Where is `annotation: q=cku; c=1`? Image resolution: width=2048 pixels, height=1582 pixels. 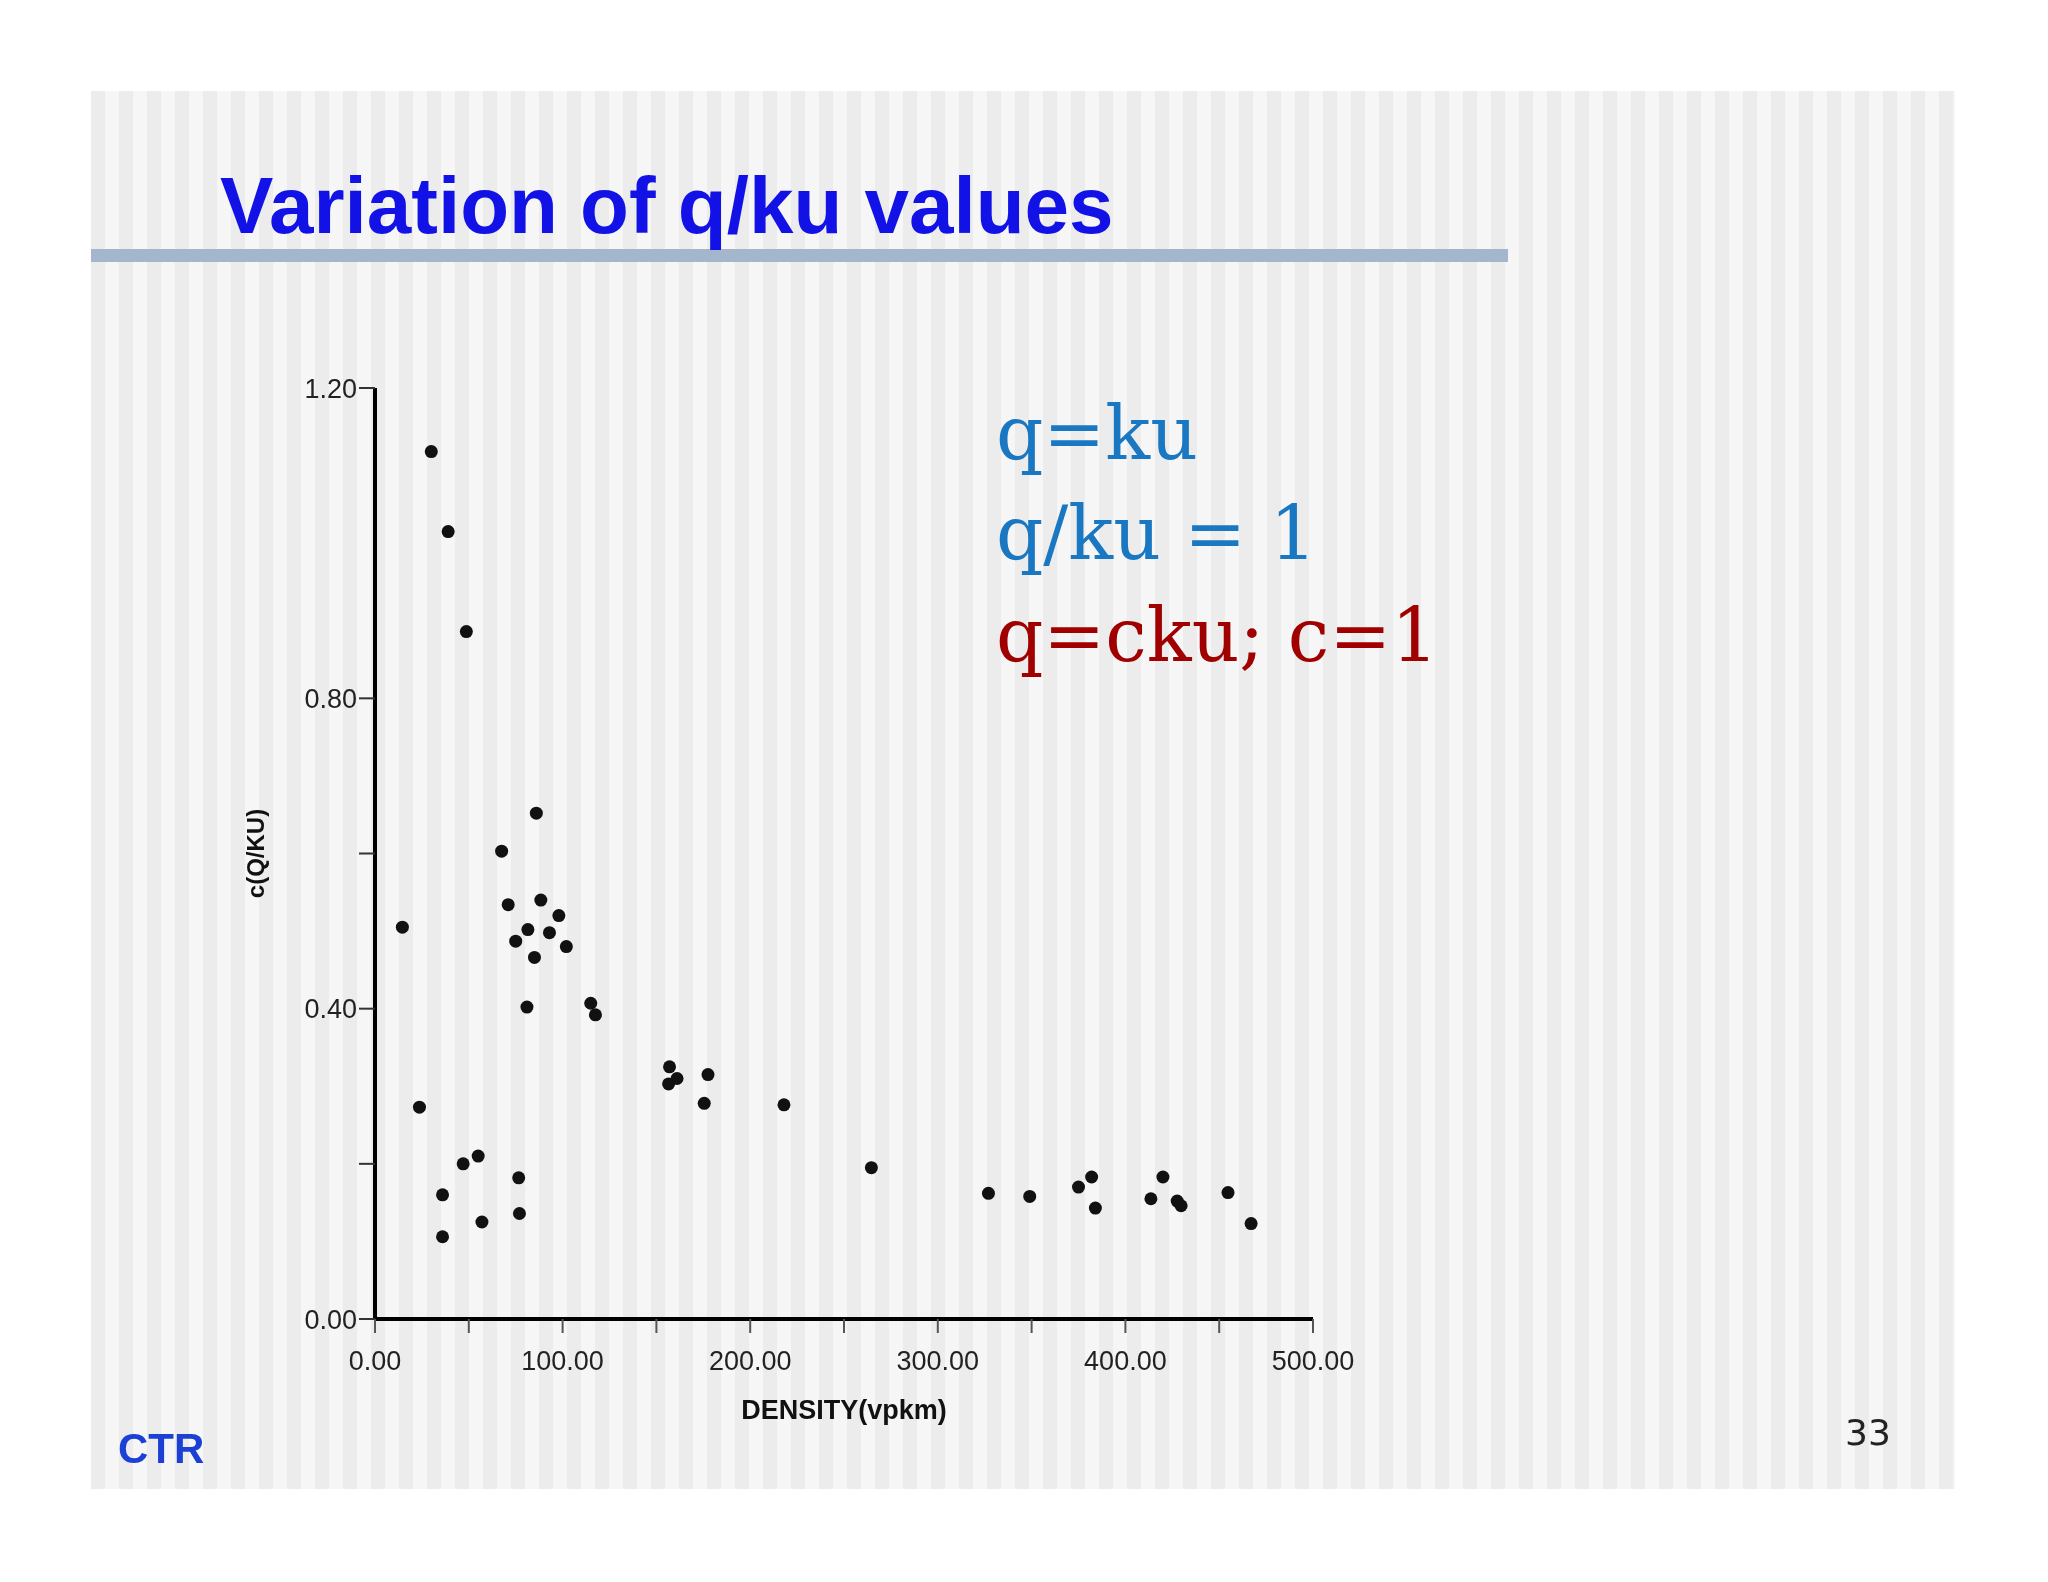 annotation: q=cku; c=1 is located at coordinates (1217, 635).